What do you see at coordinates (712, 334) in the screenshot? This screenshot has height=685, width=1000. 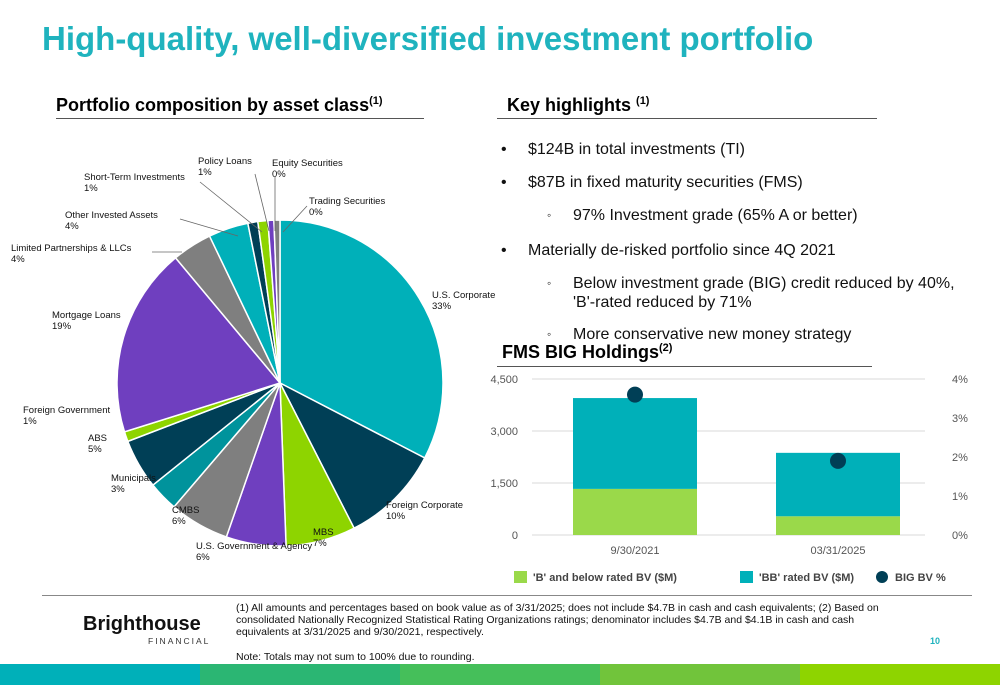 I see `highlight-text: More conservative new money strategy` at bounding box center [712, 334].